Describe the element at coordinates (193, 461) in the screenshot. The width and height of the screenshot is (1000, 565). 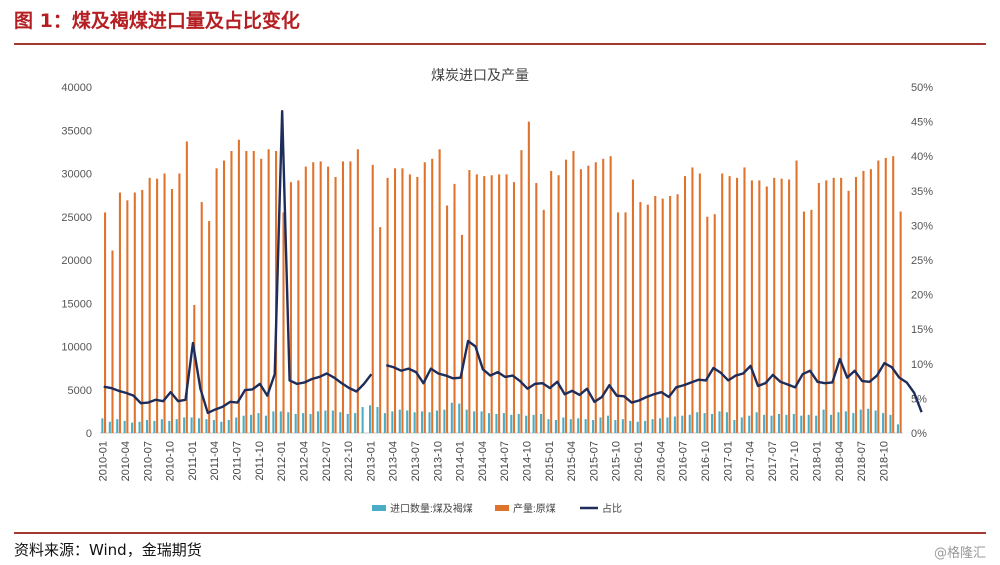
I see `x-tick-label: 2011-01` at that location.